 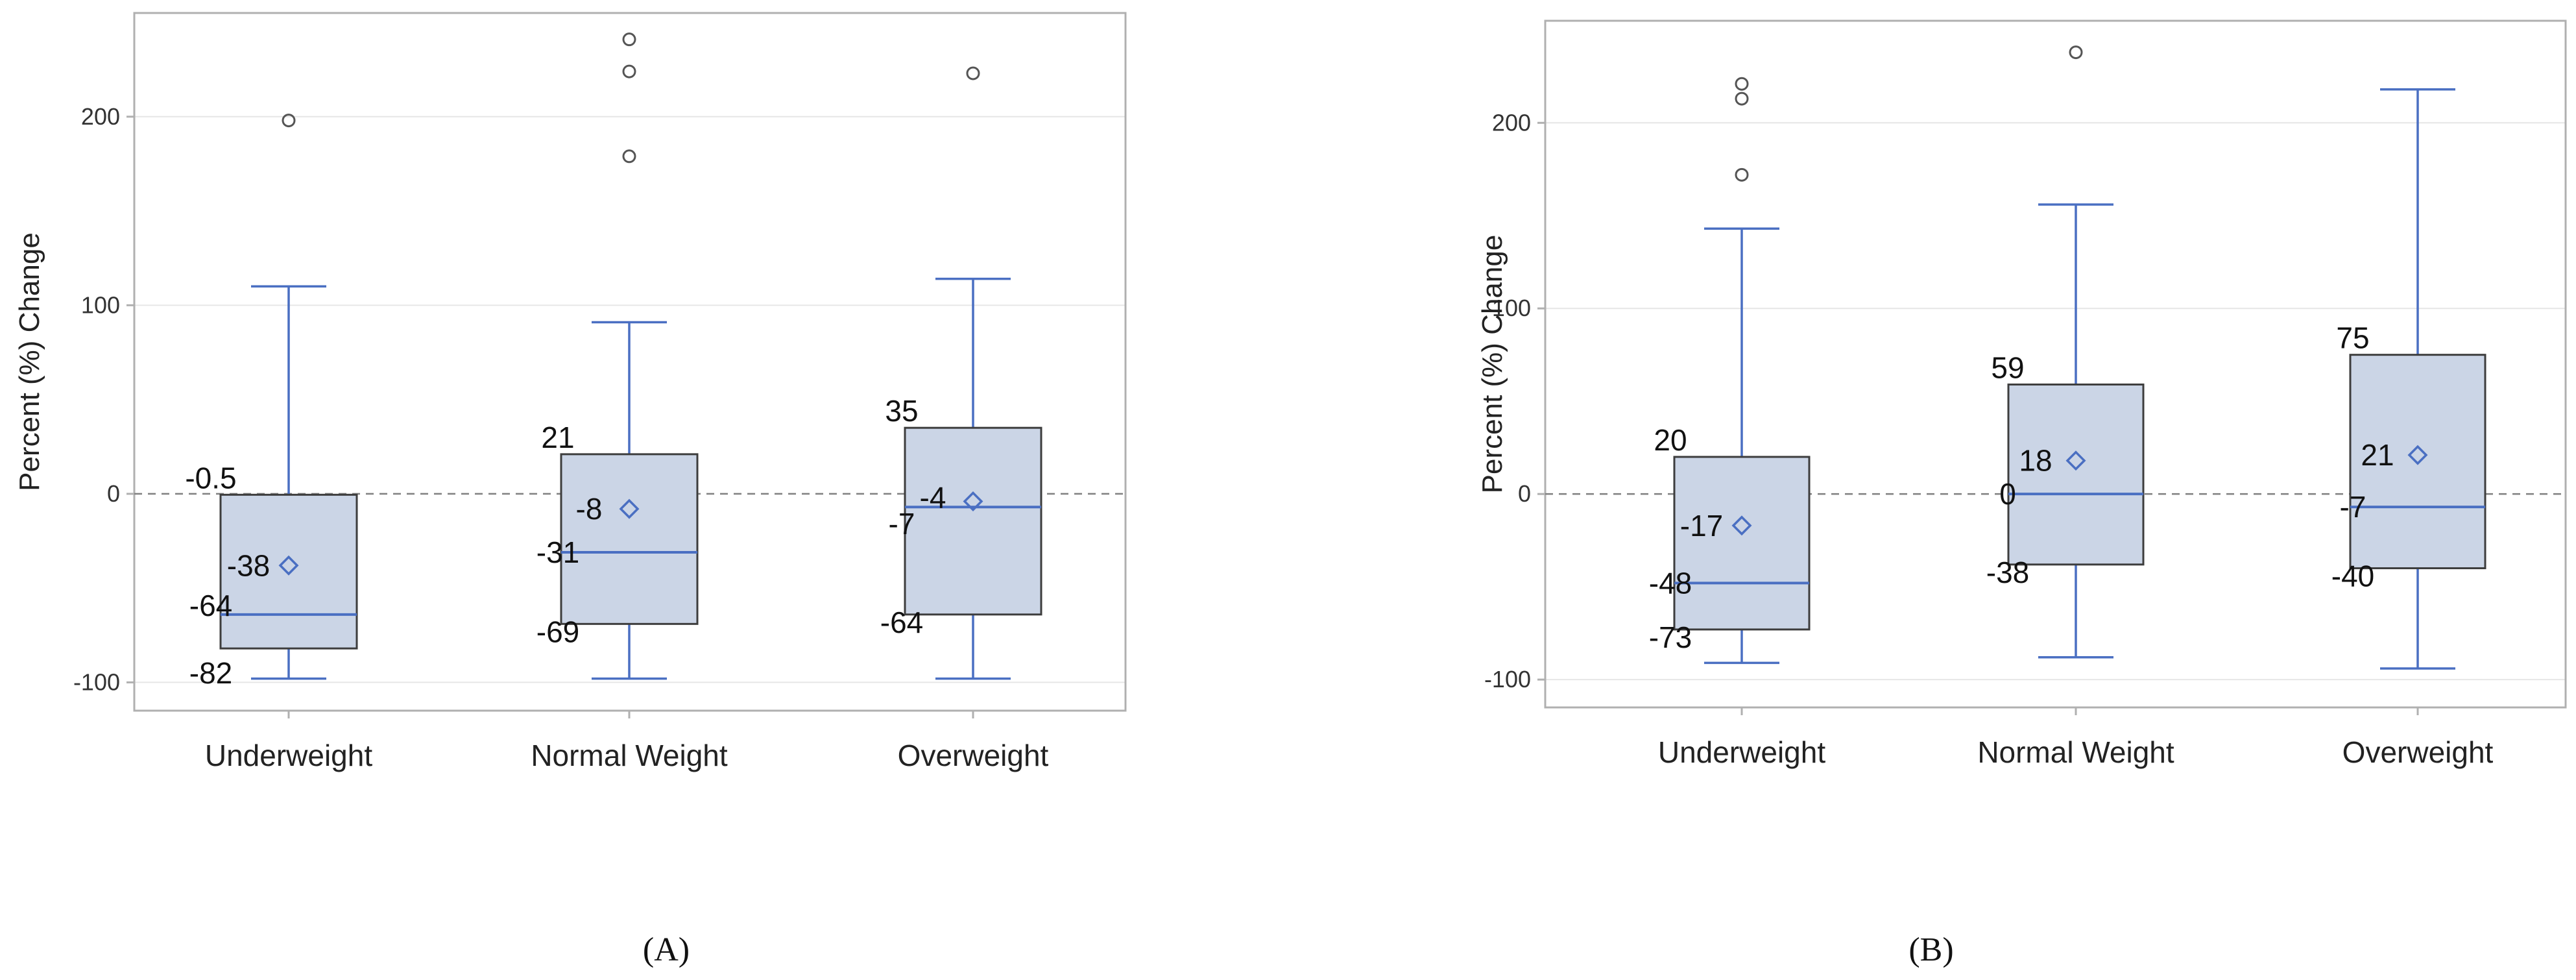 What do you see at coordinates (589, 509) in the screenshot?
I see `value-label: -8` at bounding box center [589, 509].